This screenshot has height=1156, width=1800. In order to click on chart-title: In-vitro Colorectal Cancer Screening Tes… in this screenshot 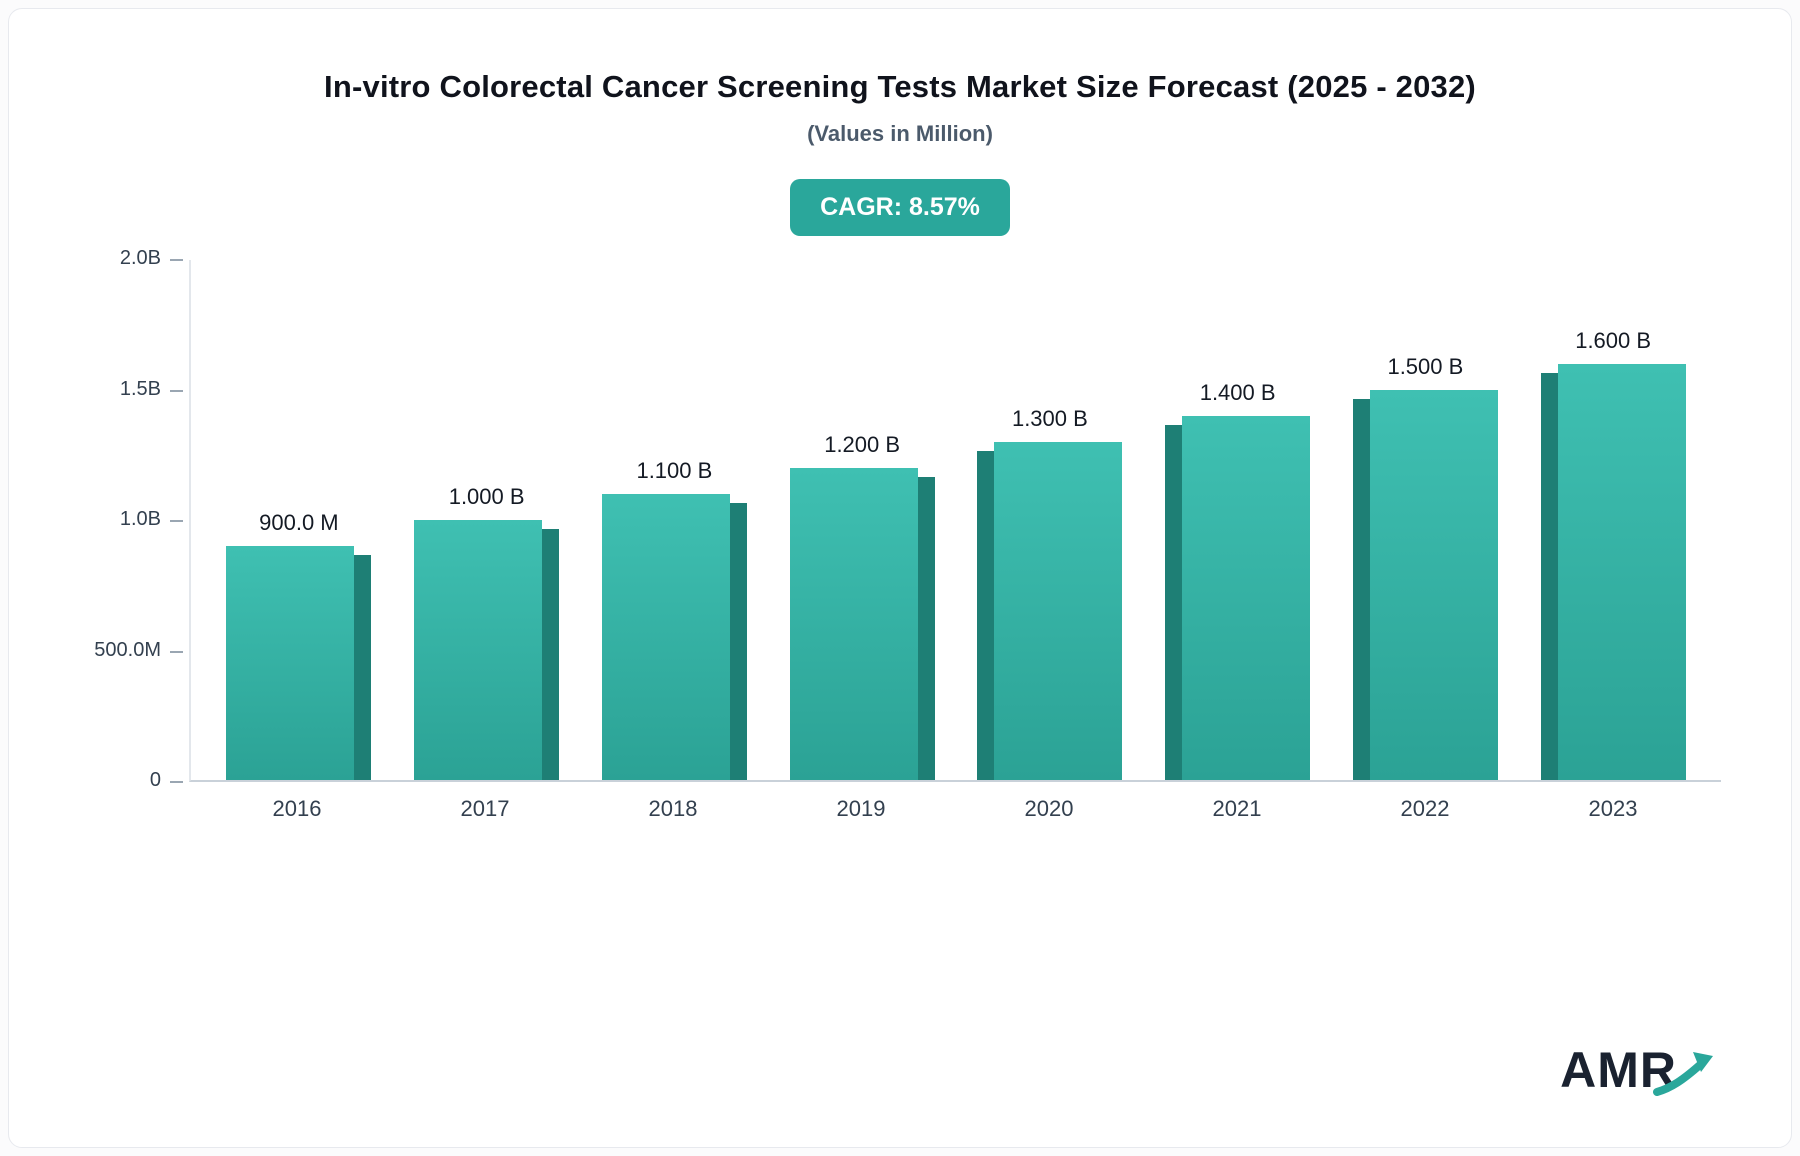, I will do `click(900, 86)`.